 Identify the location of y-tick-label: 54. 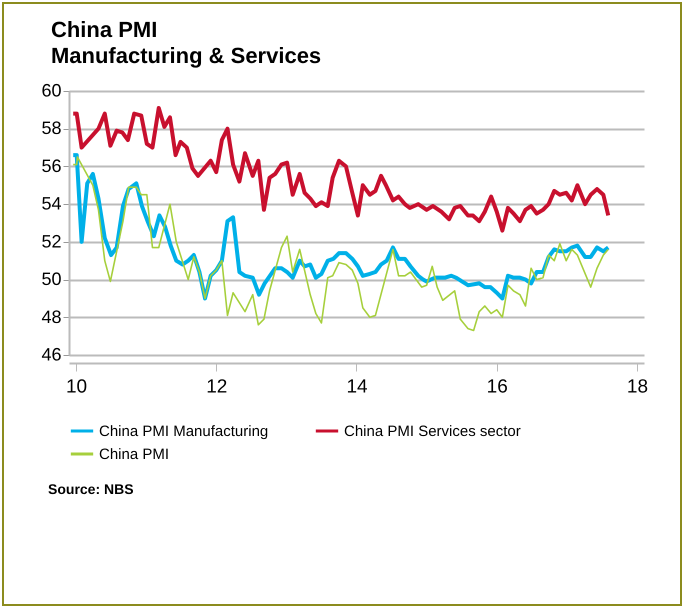
(51, 204).